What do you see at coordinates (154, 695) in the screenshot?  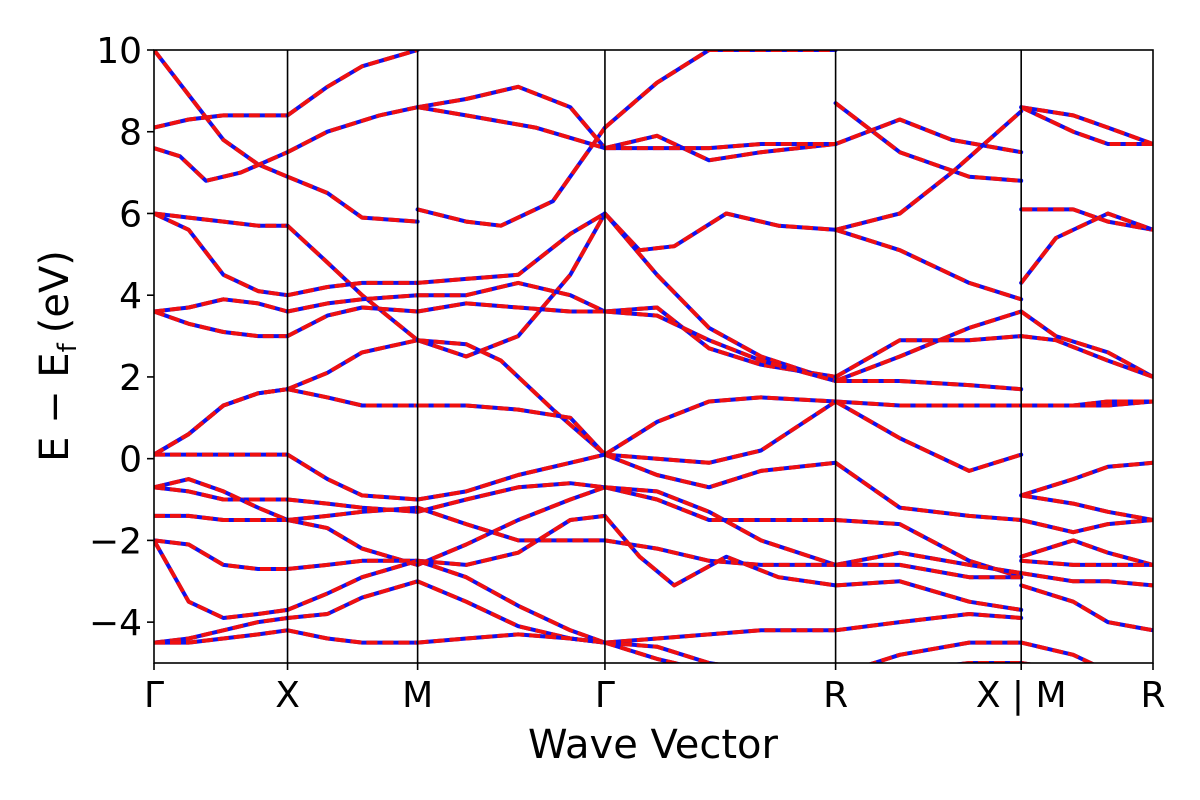 I see `x-tick-label-0: Γ` at bounding box center [154, 695].